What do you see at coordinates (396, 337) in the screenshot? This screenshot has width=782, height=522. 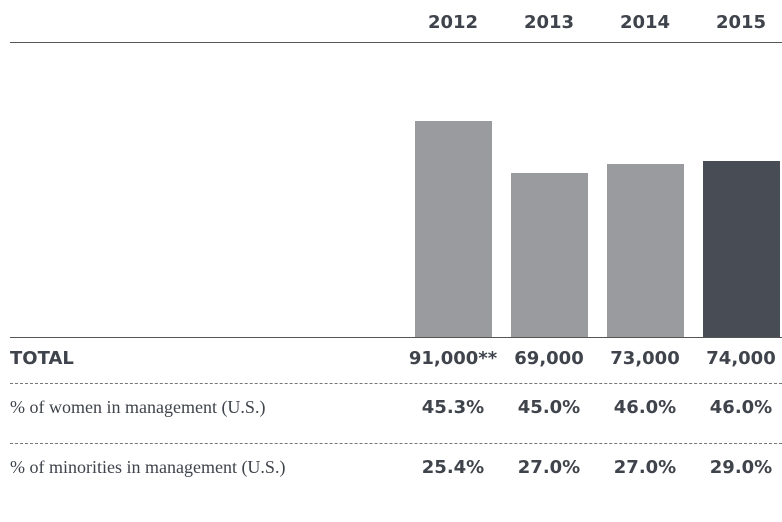 I see `baseline` at bounding box center [396, 337].